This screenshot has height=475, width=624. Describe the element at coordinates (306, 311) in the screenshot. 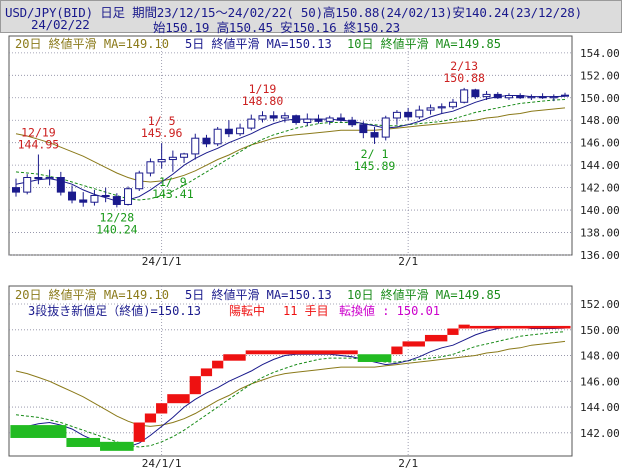

I see `tlb-info-count: 11 手目` at that location.